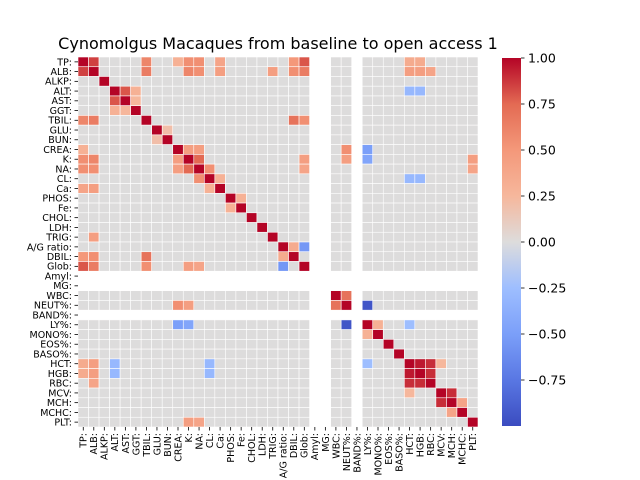  Describe the element at coordinates (178, 447) in the screenshot. I see `x-tick-label: CREA:` at that location.